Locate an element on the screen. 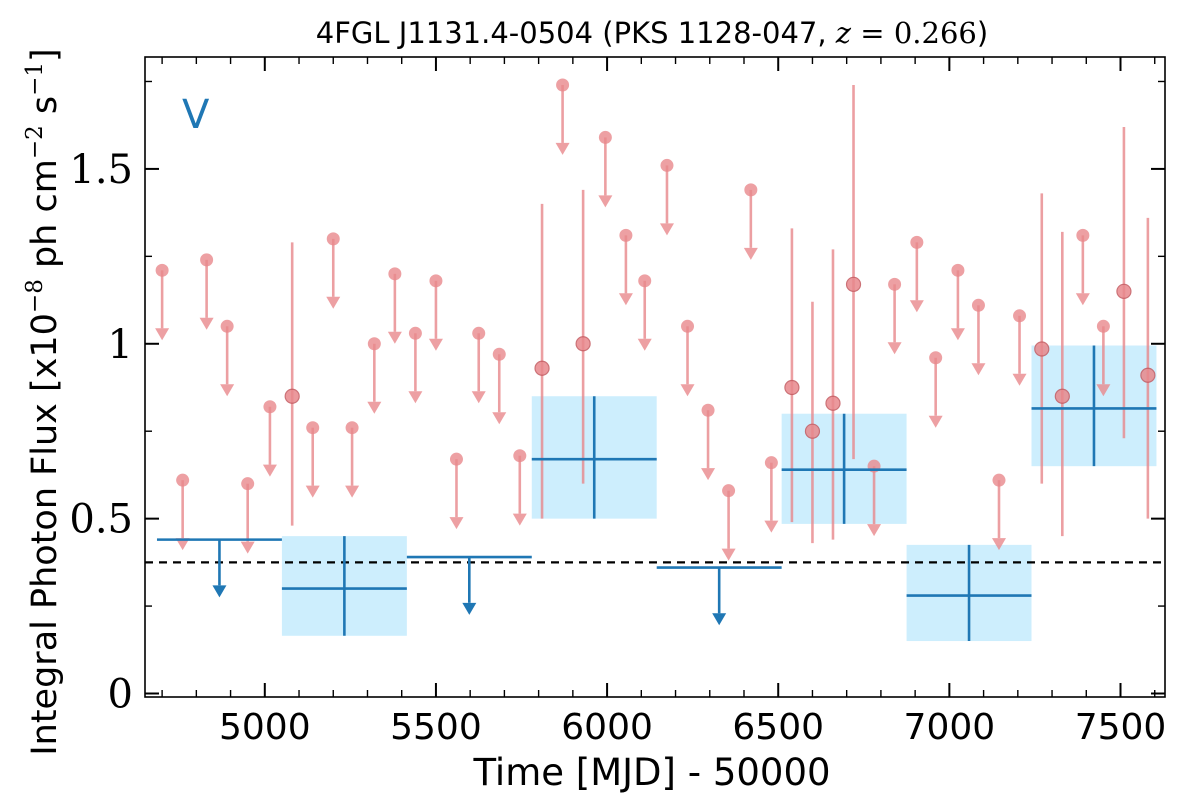  ylabel-mid2: s is located at coordinates (45, 110).